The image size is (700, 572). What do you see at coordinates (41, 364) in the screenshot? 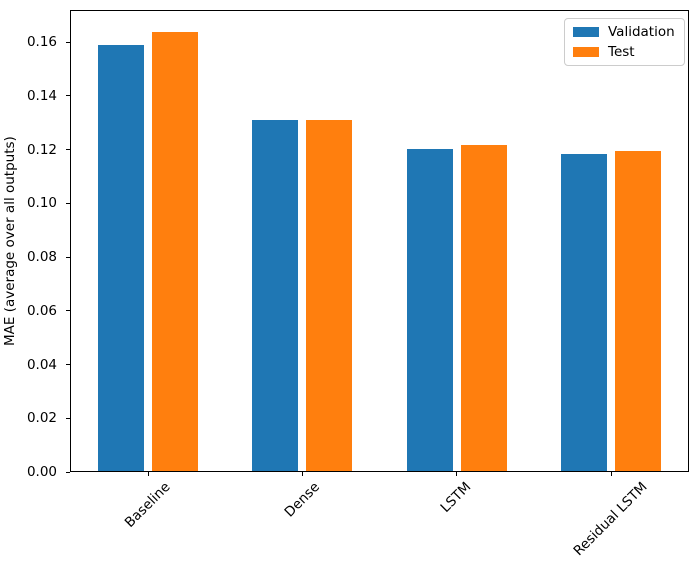
I see `y-tick-label: 0.04` at bounding box center [41, 364].